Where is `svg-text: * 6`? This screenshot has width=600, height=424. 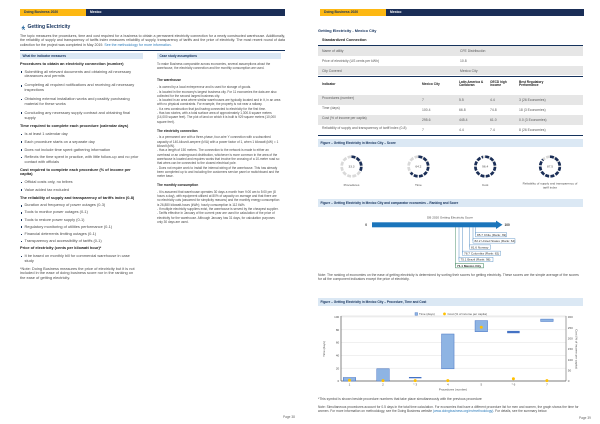
svg-text: * 6 is located at coordinates (514, 385).